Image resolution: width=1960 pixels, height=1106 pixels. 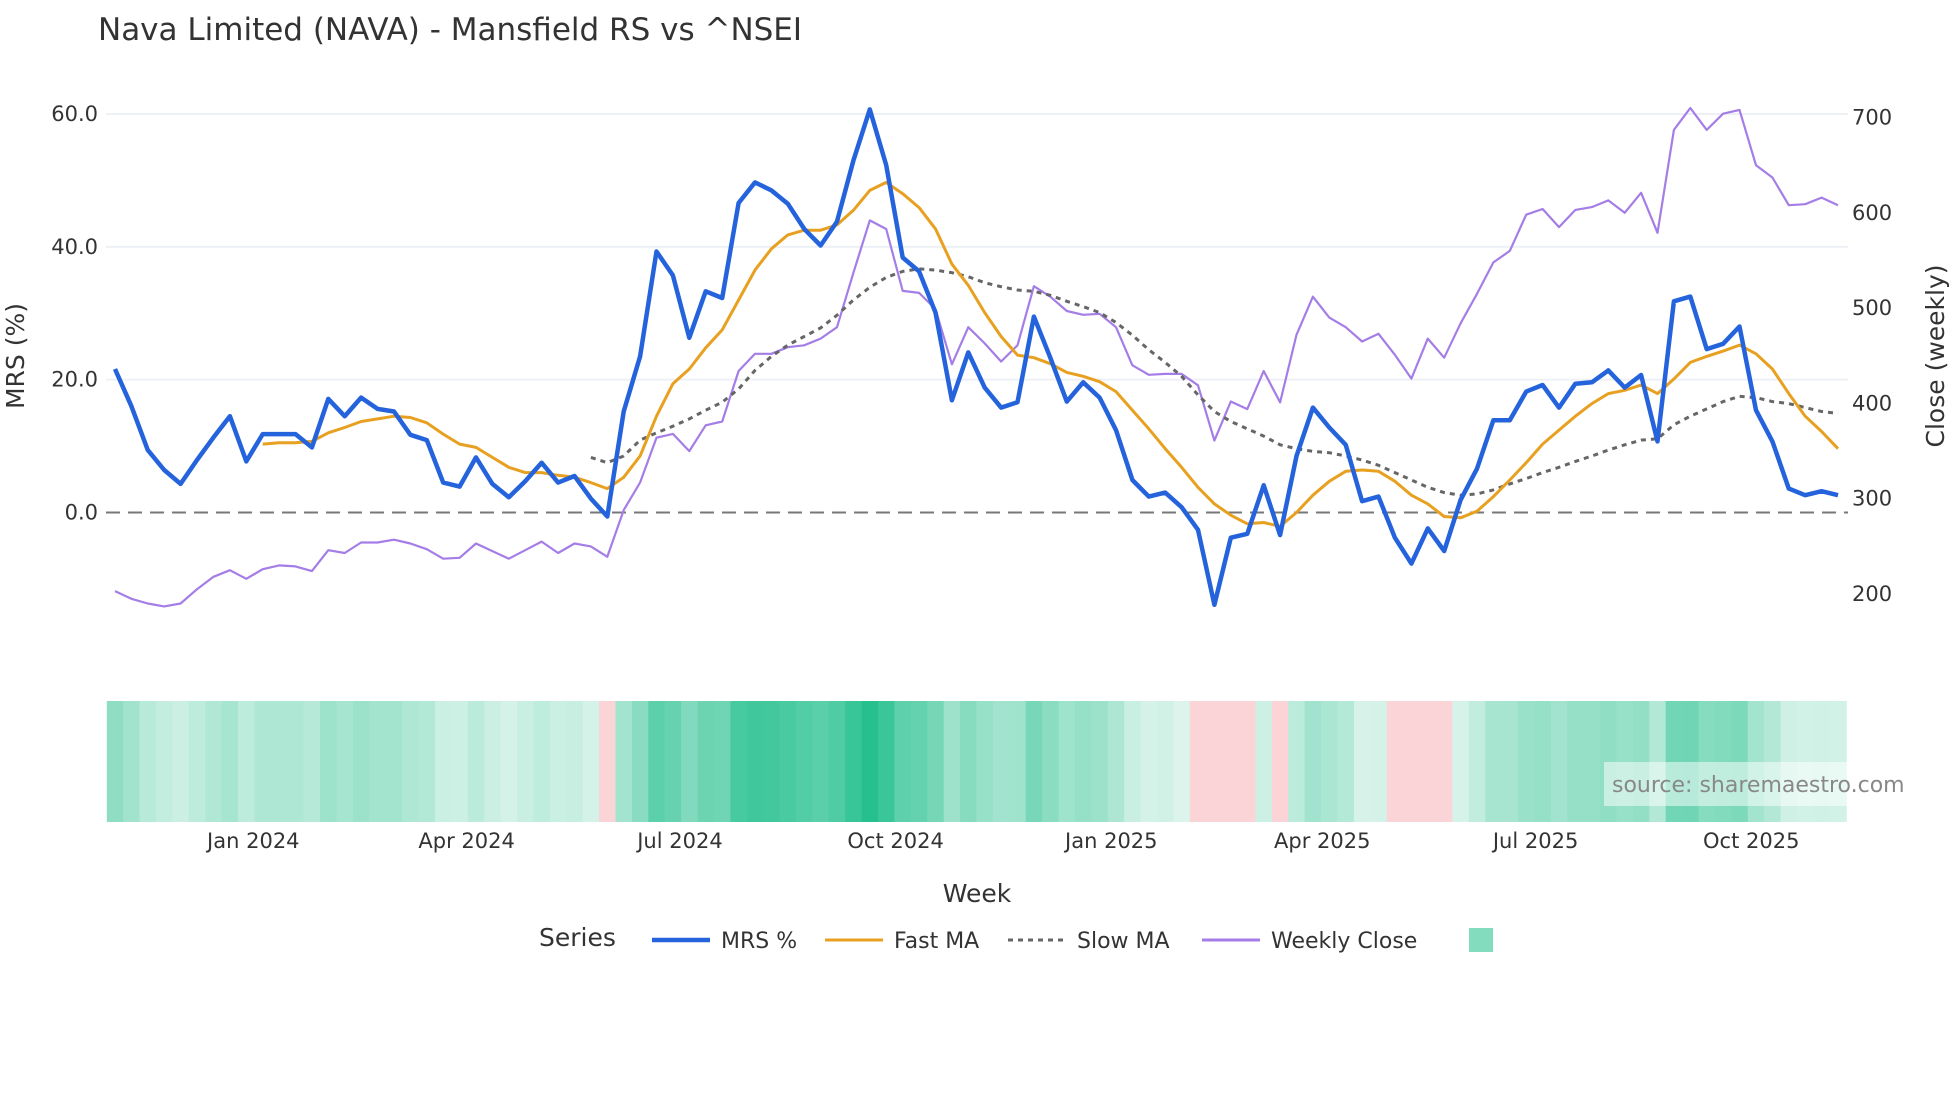 What do you see at coordinates (466, 841) in the screenshot?
I see `x-tick-label: Apr 2024` at bounding box center [466, 841].